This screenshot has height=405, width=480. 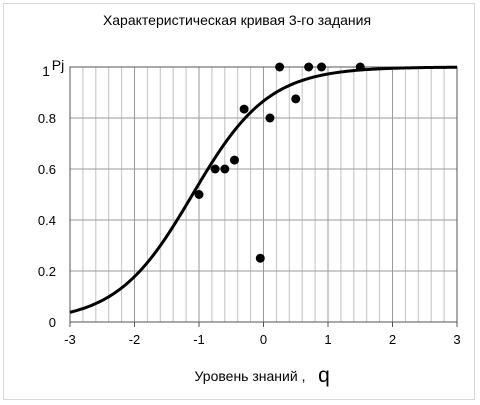 What do you see at coordinates (58, 65) in the screenshot?
I see `y-axis-label: Pj` at bounding box center [58, 65].